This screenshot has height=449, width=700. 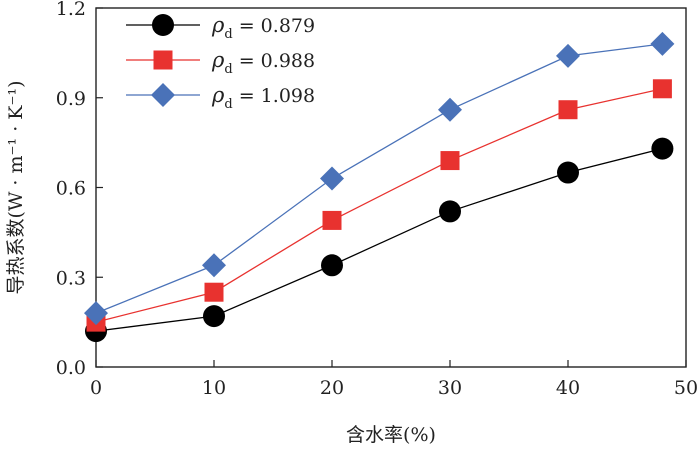 I want to click on x-tick-label: 20, so click(x=332, y=388).